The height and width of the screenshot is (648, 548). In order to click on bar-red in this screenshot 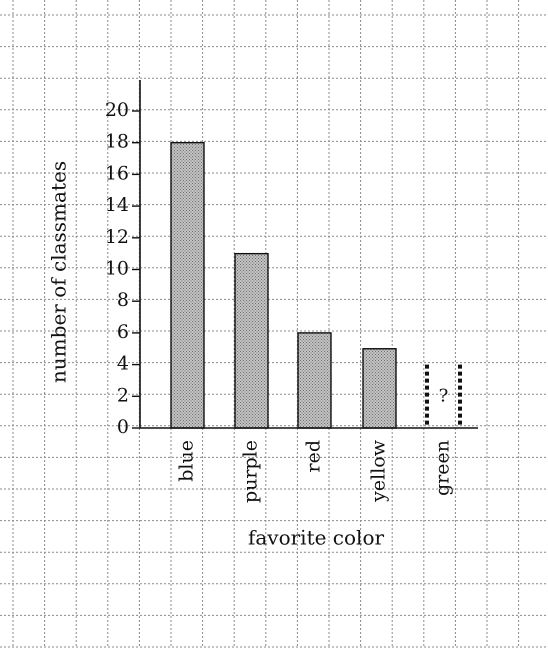, I will do `click(314, 380)`.